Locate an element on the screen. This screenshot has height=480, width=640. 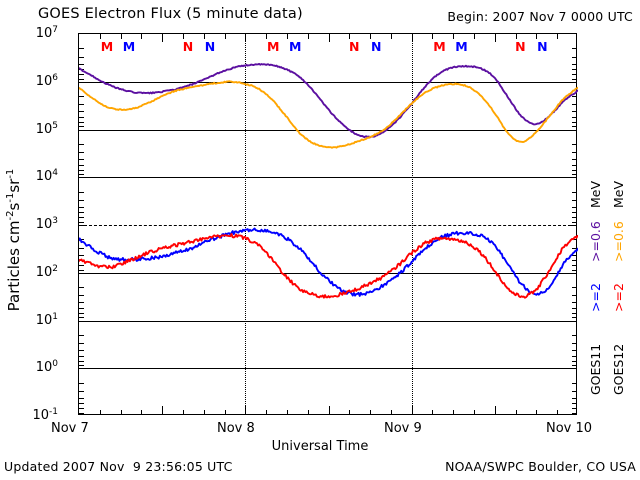
trace-goes11-0-6-mev is located at coordinates (328, 100).